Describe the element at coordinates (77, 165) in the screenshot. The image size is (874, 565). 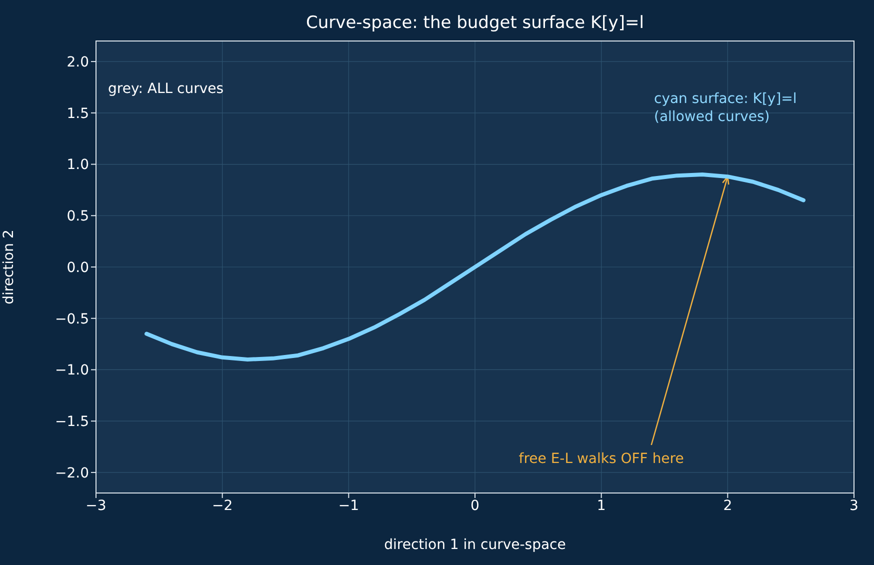
I see `y-tick-label: 1.0` at that location.